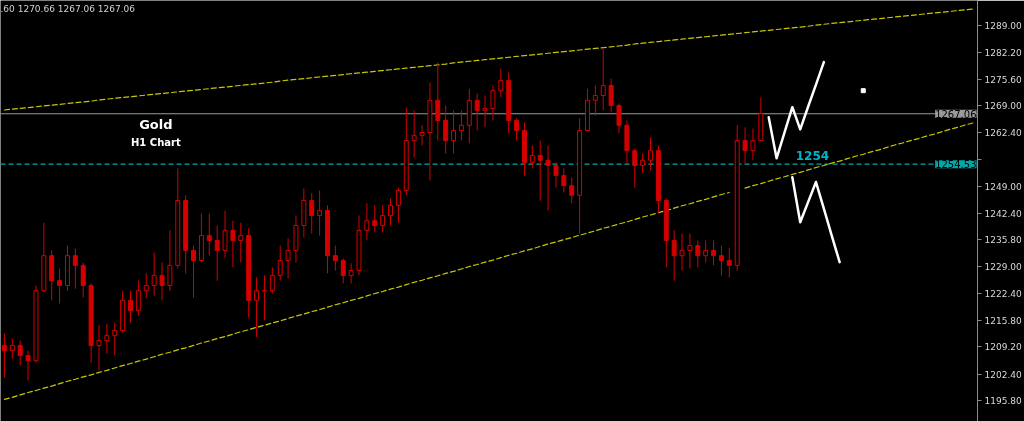  Describe the element at coordinates (1003, 186) in the screenshot. I see `y-tick-label: 1249.00` at that location.